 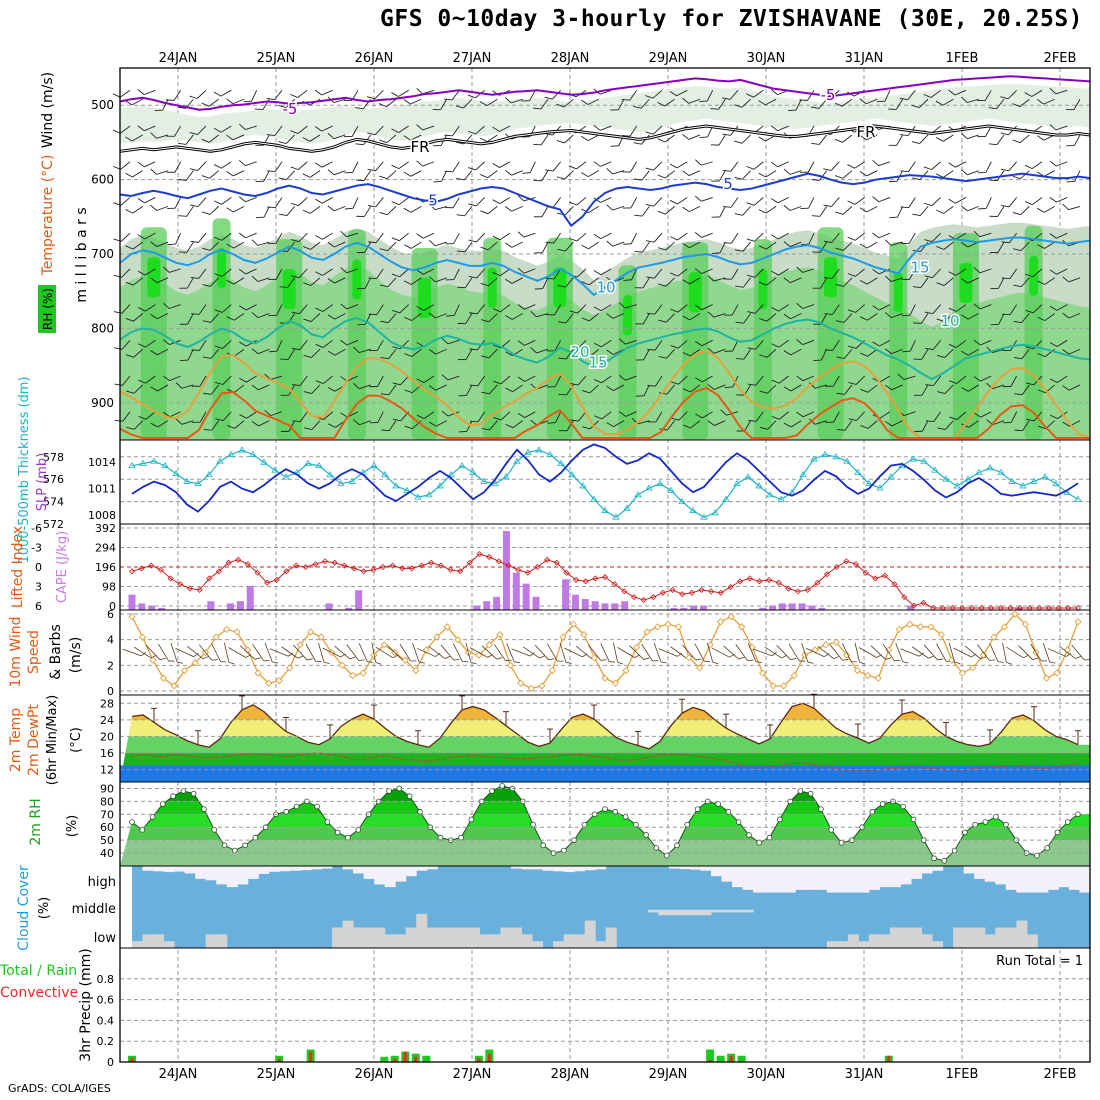 I want to click on cloud-layer-label: low, so click(x=105, y=938).